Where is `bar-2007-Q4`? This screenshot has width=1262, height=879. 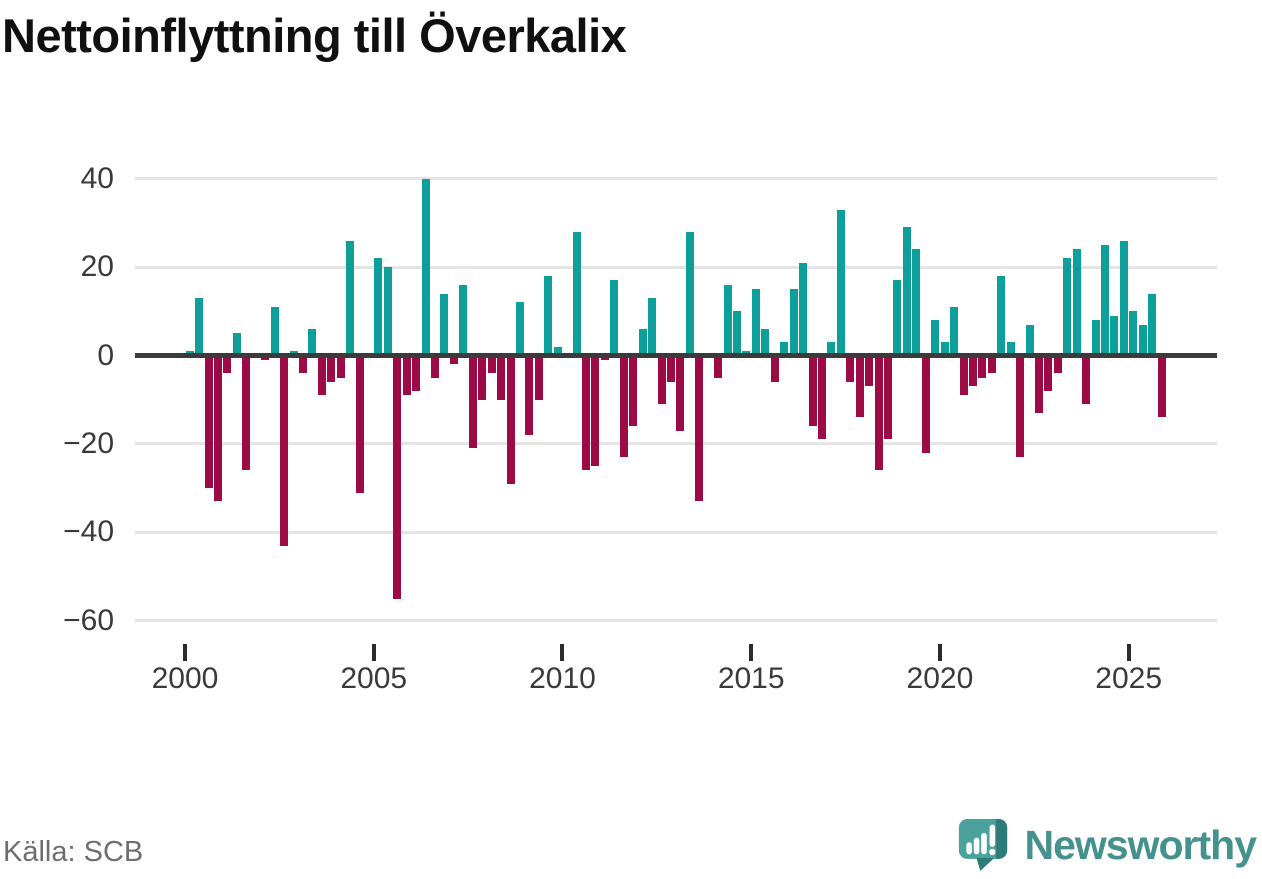
bar-2007-Q4 is located at coordinates (482, 377).